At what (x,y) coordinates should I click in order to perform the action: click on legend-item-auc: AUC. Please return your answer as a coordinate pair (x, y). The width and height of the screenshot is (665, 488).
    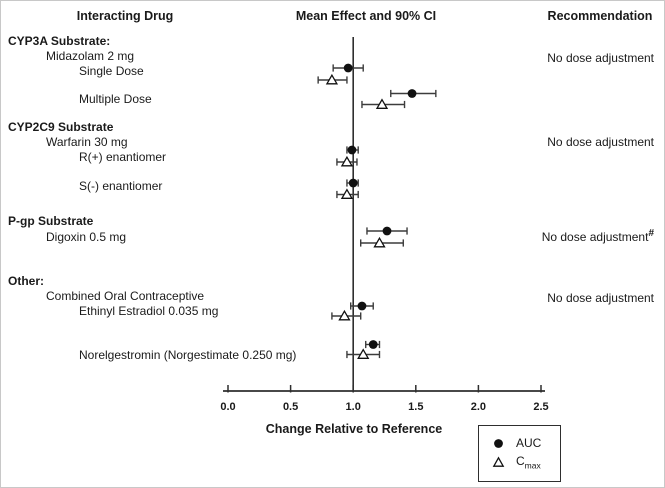
    Looking at the image, I should click on (526, 443).